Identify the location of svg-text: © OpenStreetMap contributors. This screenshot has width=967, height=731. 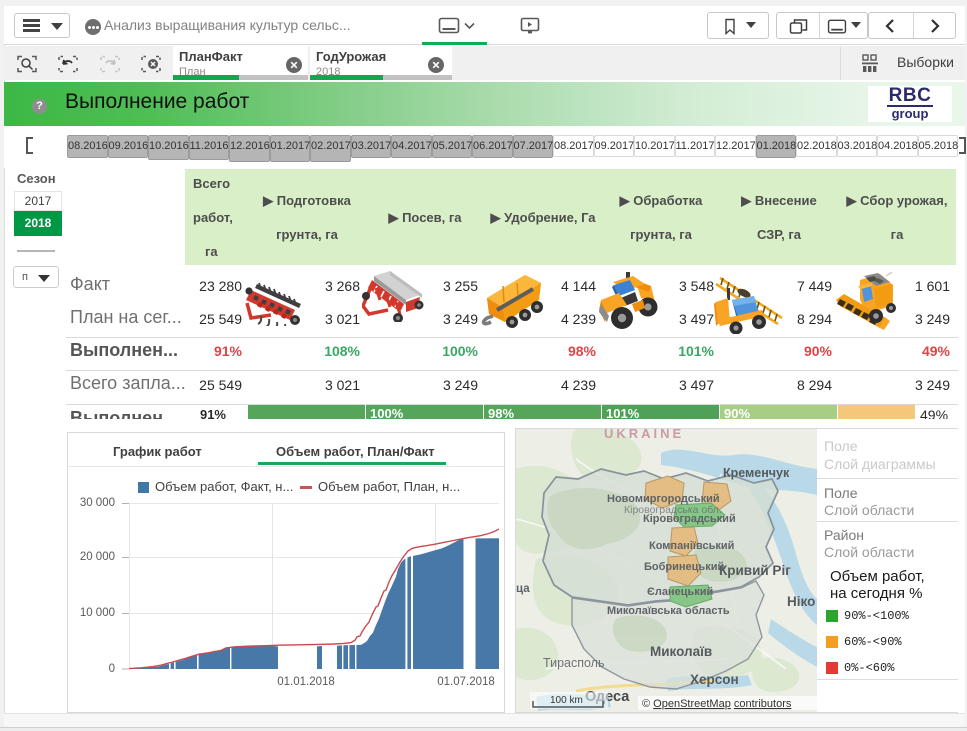
(717, 704).